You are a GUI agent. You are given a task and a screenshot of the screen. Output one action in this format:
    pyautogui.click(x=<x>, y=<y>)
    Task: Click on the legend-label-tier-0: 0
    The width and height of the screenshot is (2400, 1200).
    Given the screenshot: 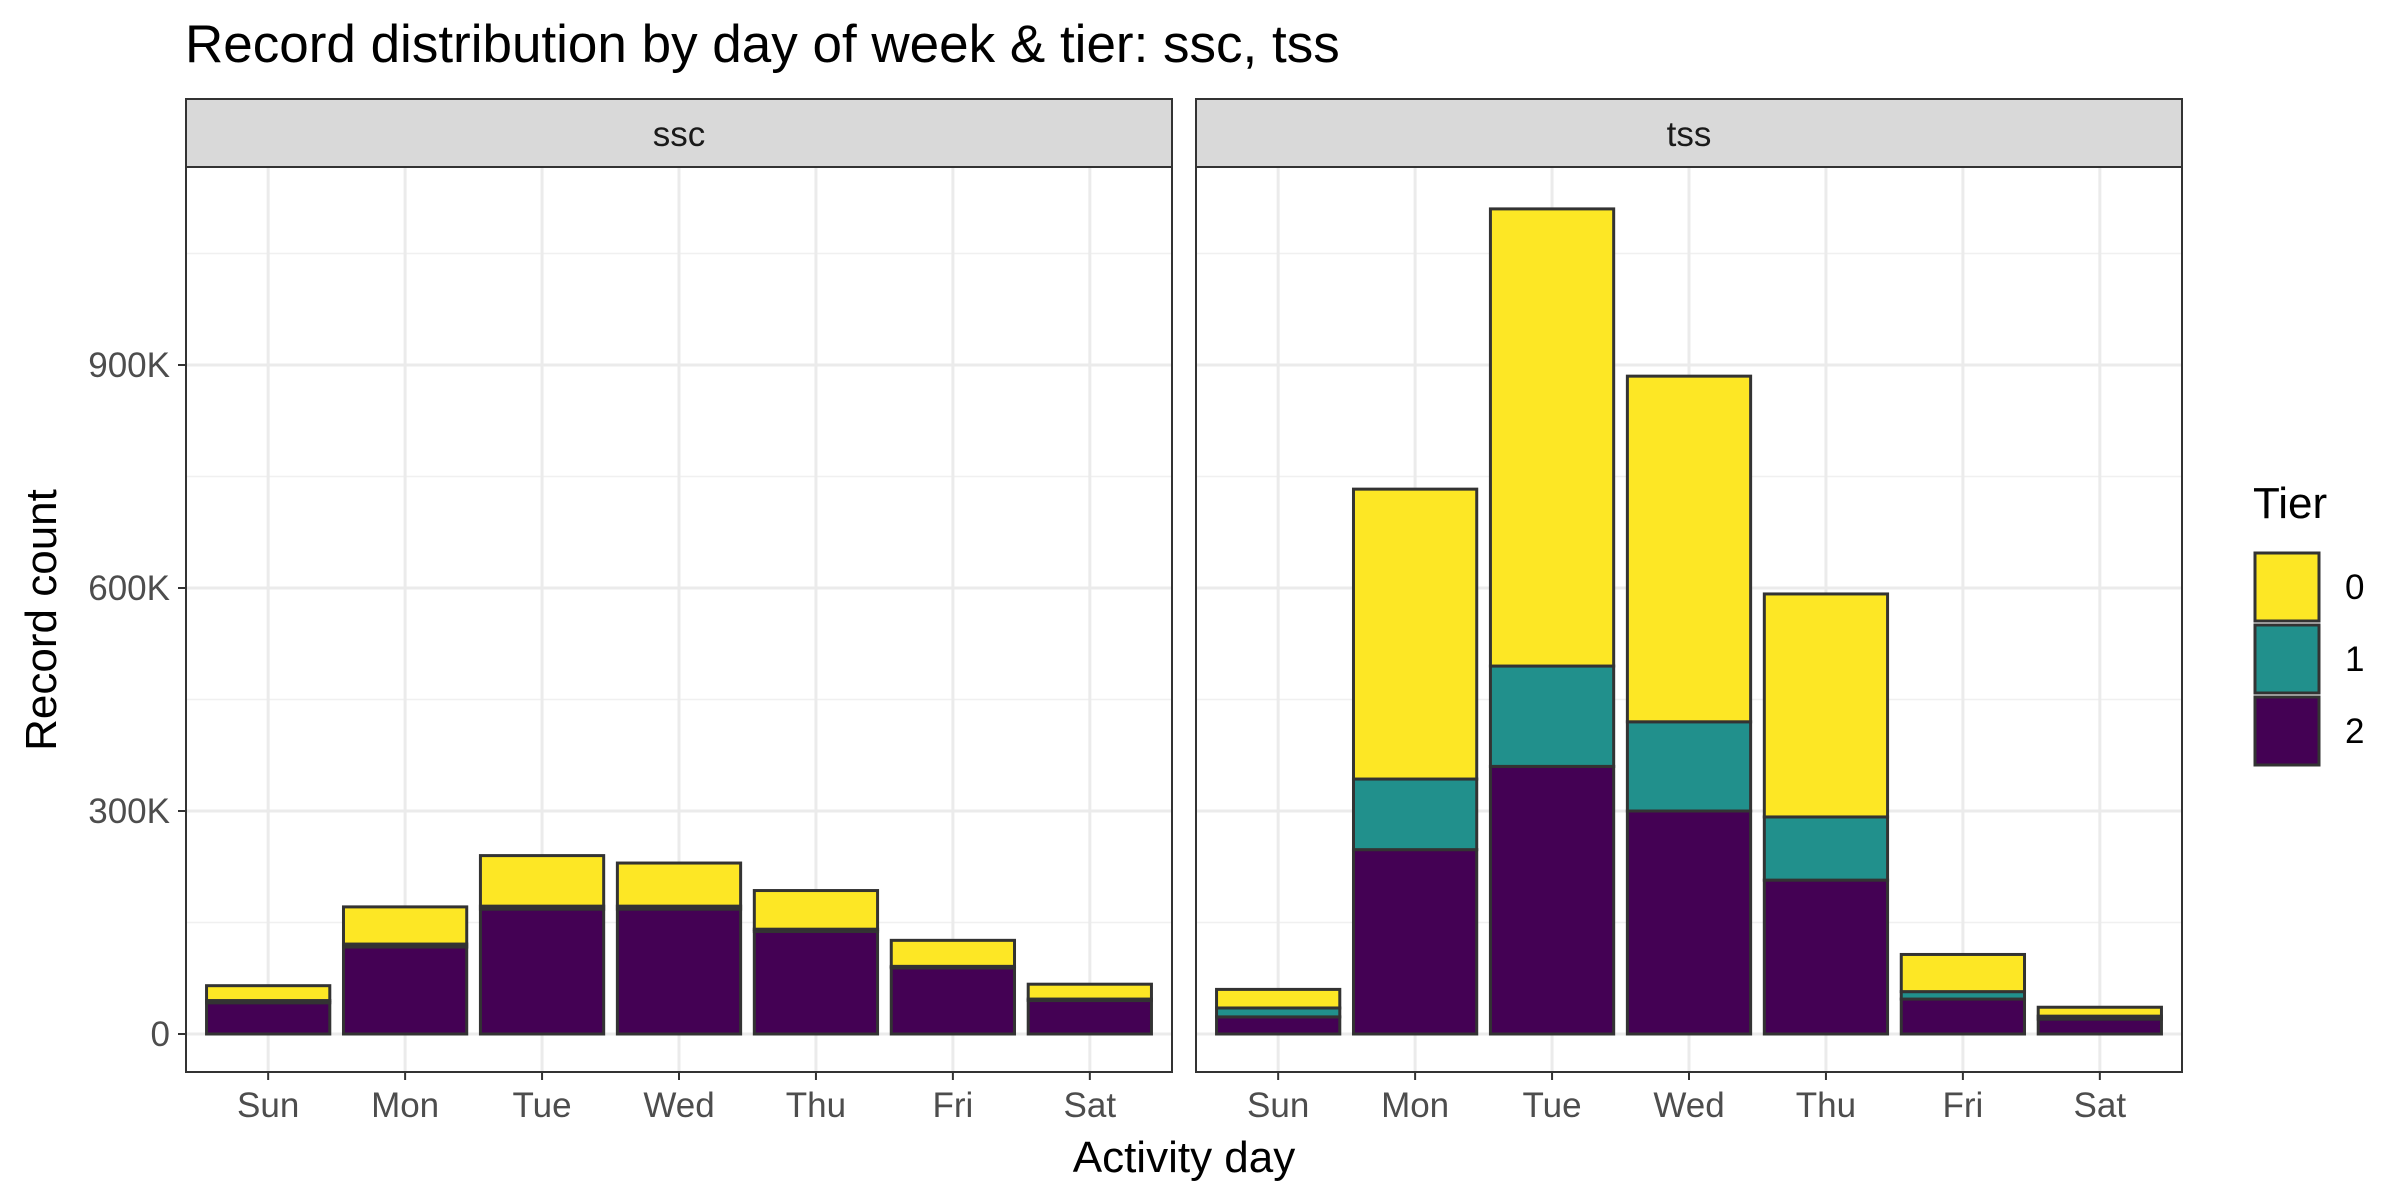 What is the action you would take?
    pyautogui.click(x=2354, y=587)
    